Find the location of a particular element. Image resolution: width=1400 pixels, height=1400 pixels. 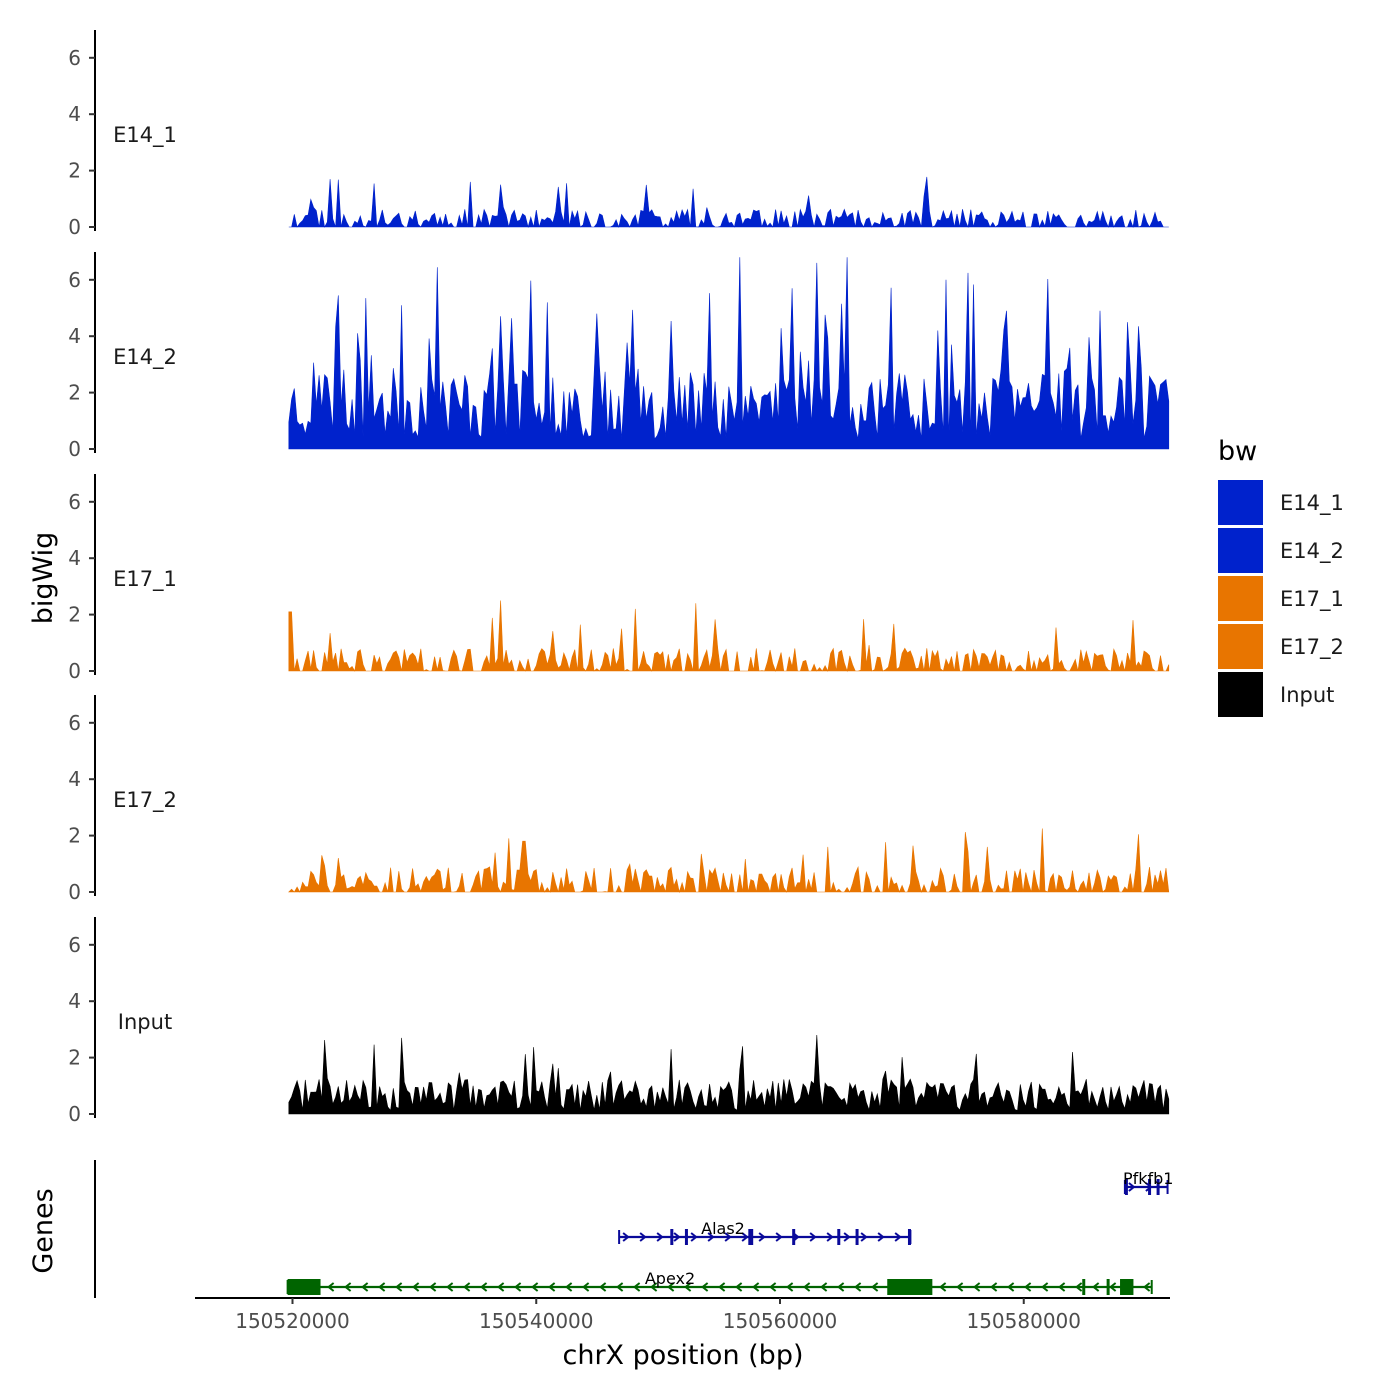

legend-label: E17_2 is located at coordinates (1312, 647).